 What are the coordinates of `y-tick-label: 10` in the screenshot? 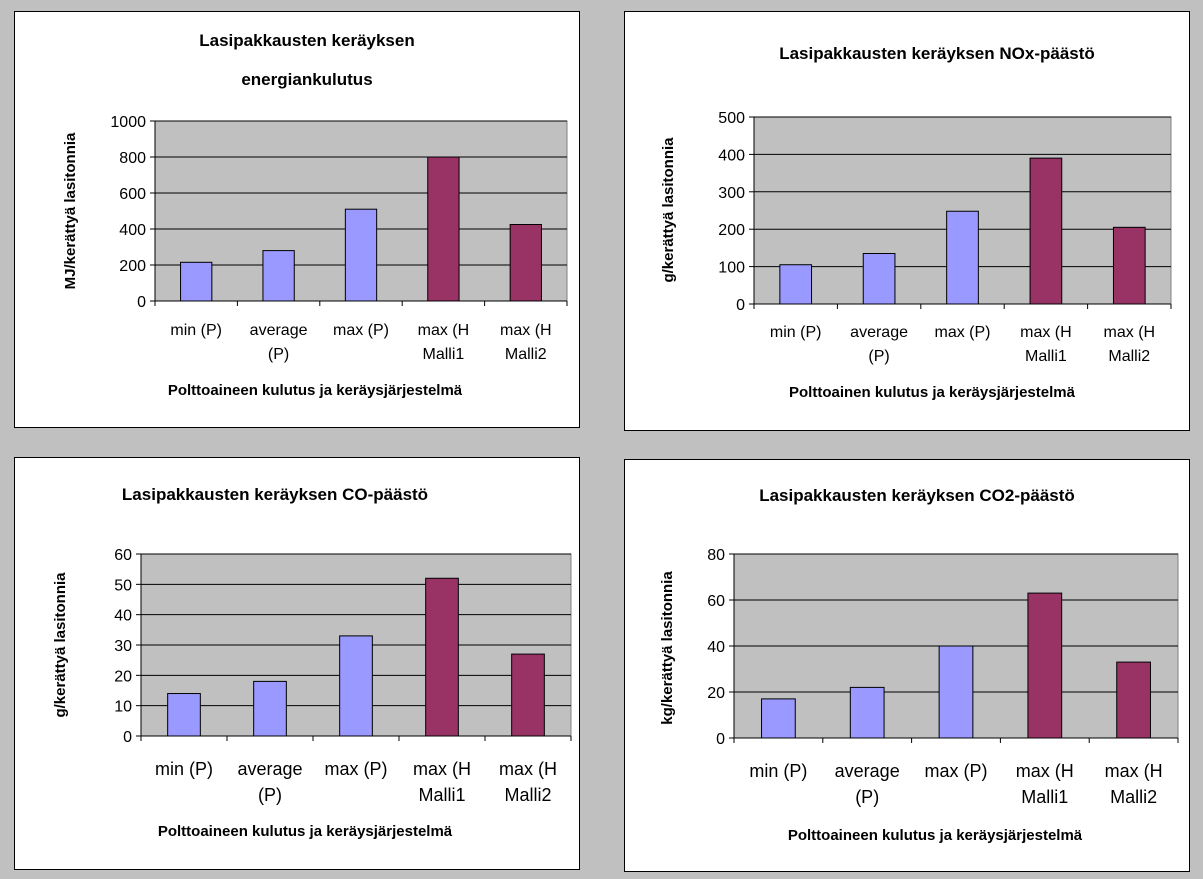 It's located at (123, 707).